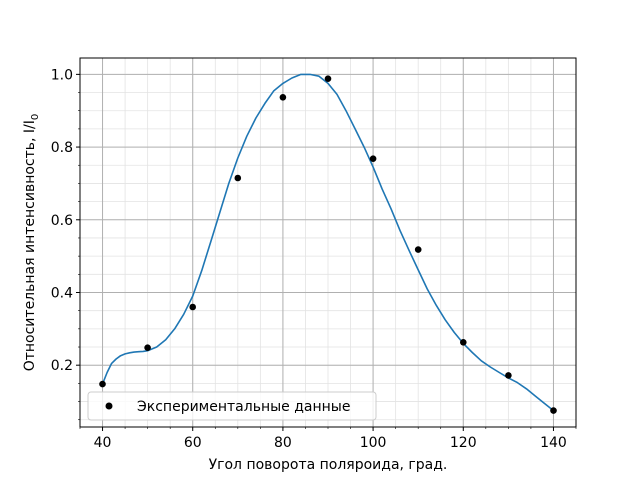  What do you see at coordinates (62, 366) in the screenshot?
I see `y-tick-label: 0.2` at bounding box center [62, 366].